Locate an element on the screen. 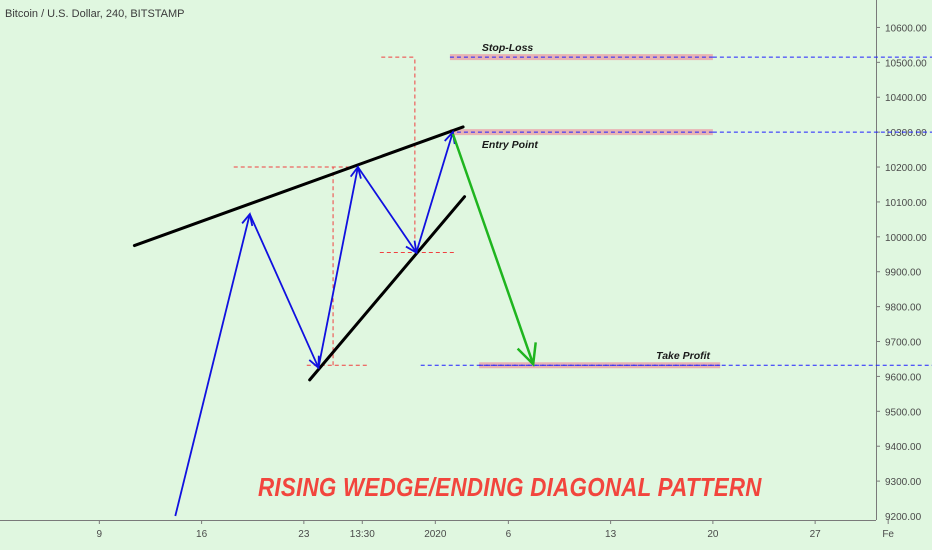  x-tick-label: 23 is located at coordinates (304, 534).